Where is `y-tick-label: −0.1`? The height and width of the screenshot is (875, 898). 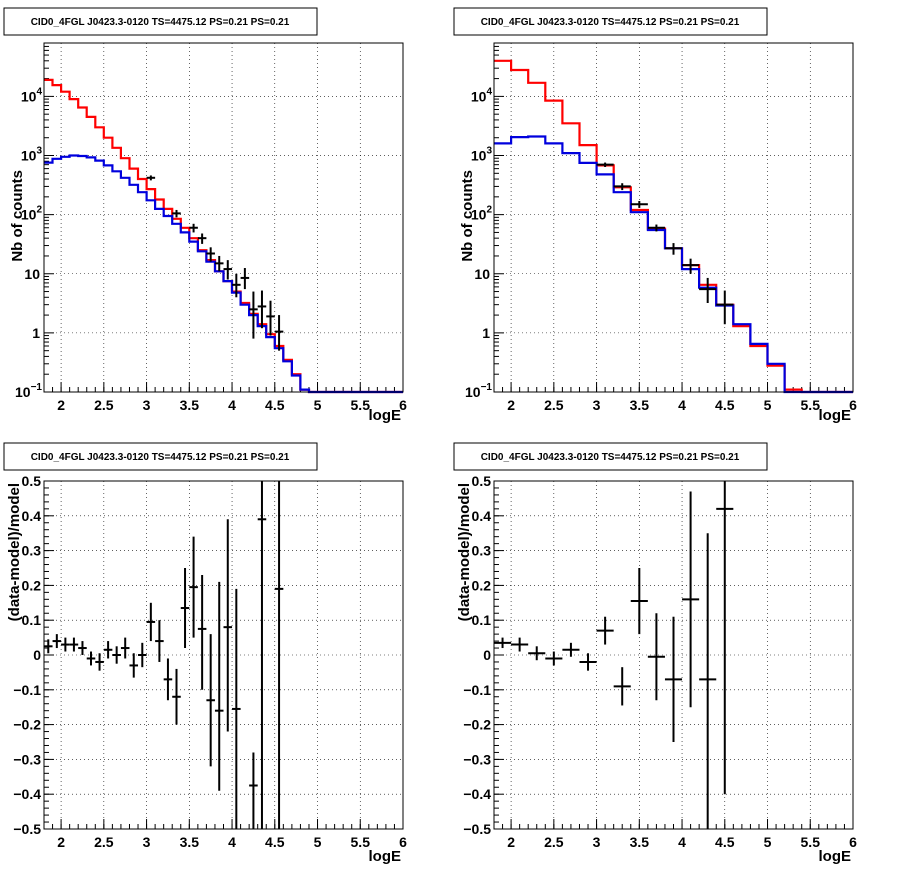
y-tick-label: −0.1 is located at coordinates (27, 690).